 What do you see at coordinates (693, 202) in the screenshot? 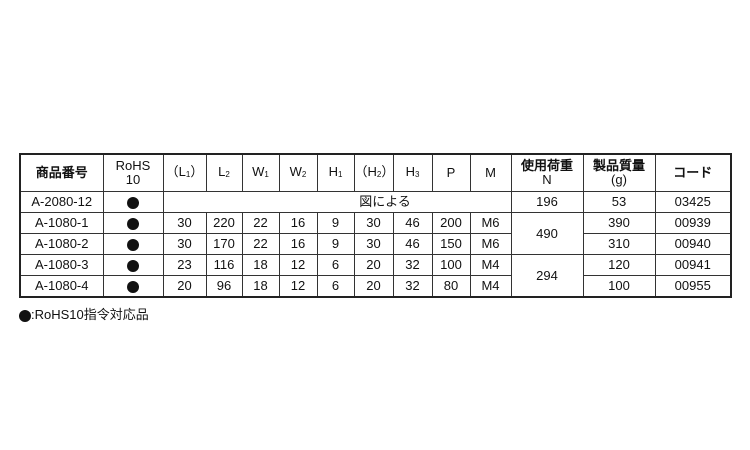
I see `code-cell: 03425` at bounding box center [693, 202].